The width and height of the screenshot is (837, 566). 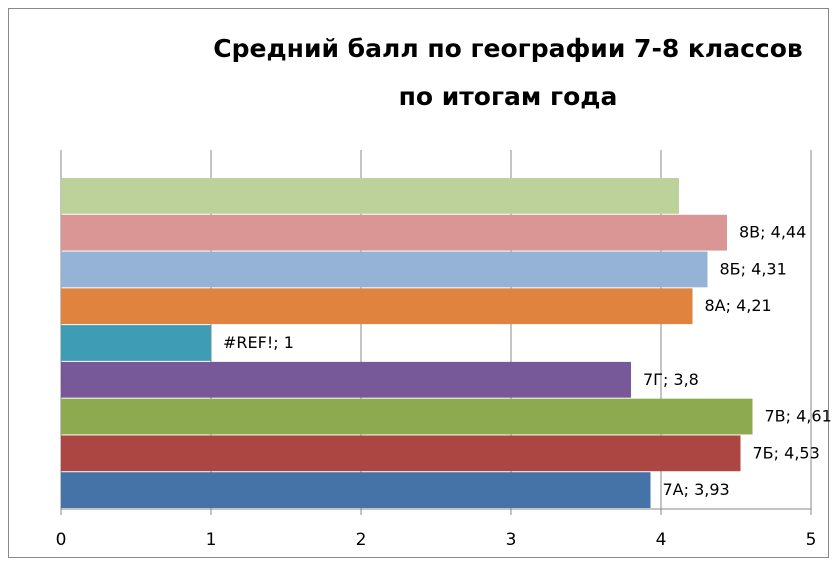 I want to click on data-label: #REF!; 1, so click(x=258, y=342).